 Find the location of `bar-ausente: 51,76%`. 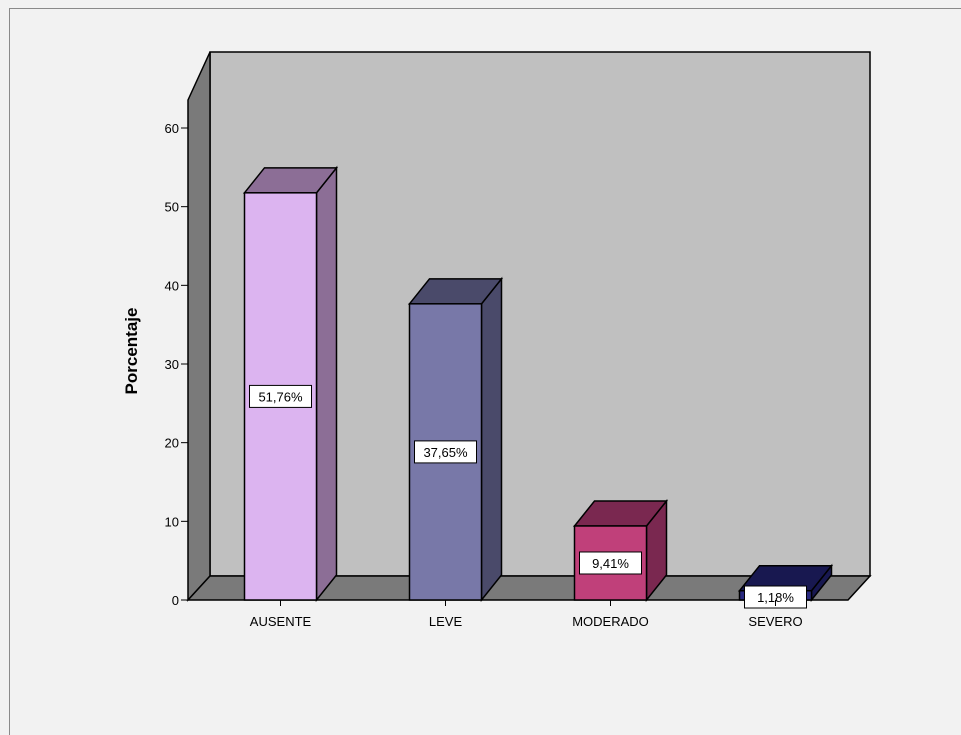

bar-ausente: 51,76% is located at coordinates (290, 384).